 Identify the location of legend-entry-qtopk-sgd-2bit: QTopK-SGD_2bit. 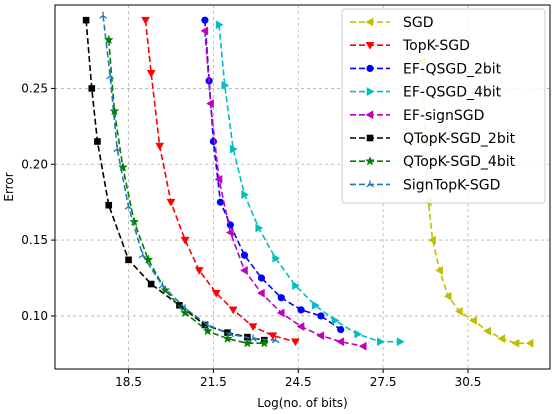
(433, 139).